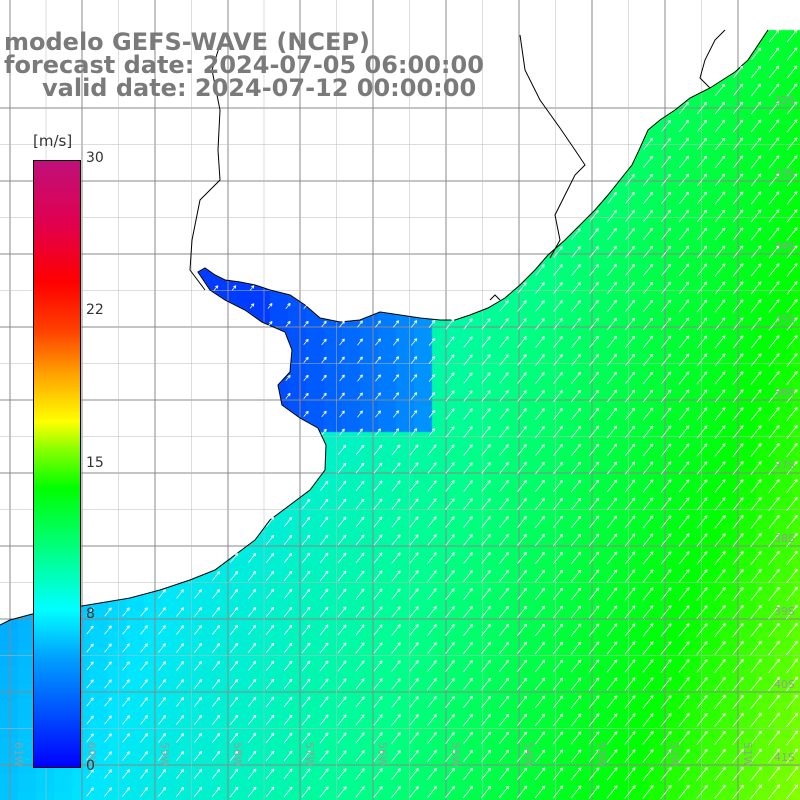 This screenshot has width=800, height=800. Describe the element at coordinates (784, 173) in the screenshot. I see `lat-label: 33S` at that location.